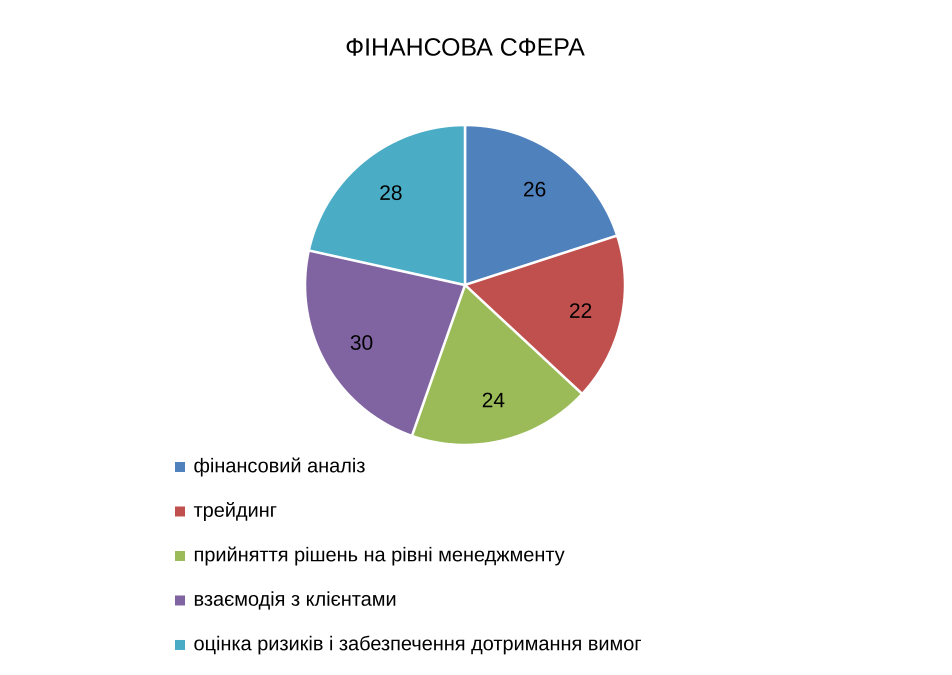 This screenshot has height=675, width=952. Describe the element at coordinates (279, 467) in the screenshot. I see `legend-label: фінансовий аналіз` at that location.